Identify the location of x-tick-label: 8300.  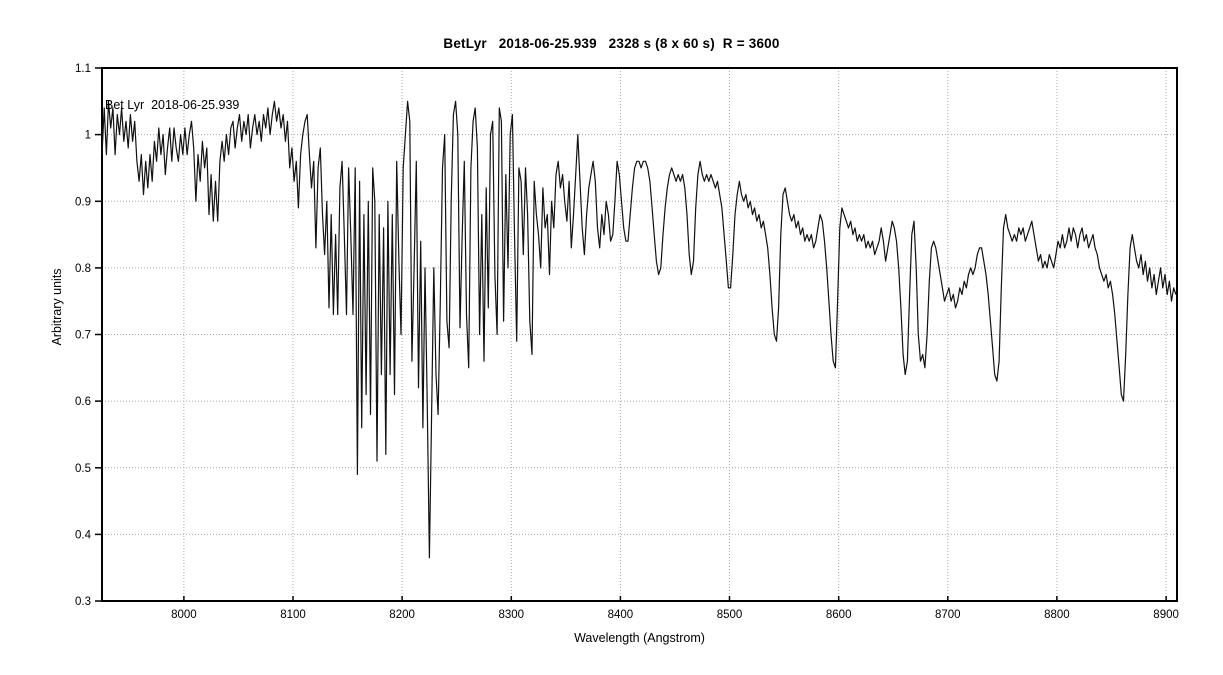
(512, 615).